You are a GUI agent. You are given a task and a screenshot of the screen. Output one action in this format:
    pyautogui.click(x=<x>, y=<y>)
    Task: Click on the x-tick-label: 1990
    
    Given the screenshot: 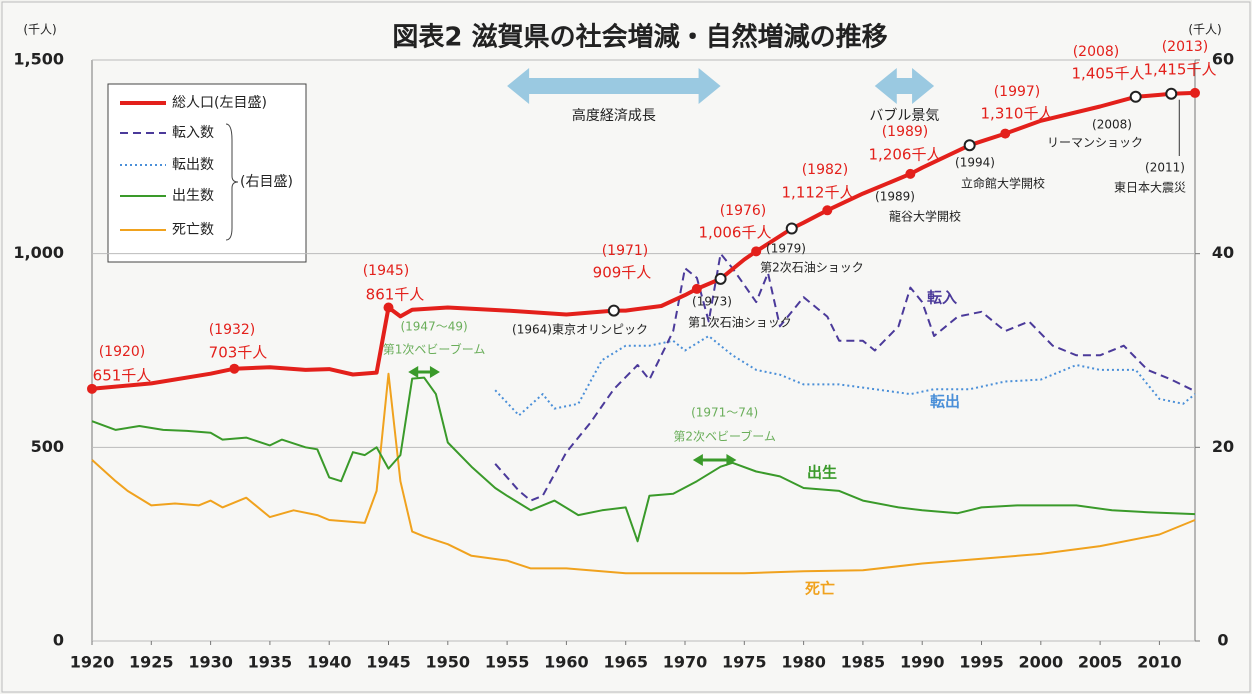 What is the action you would take?
    pyautogui.click(x=922, y=662)
    